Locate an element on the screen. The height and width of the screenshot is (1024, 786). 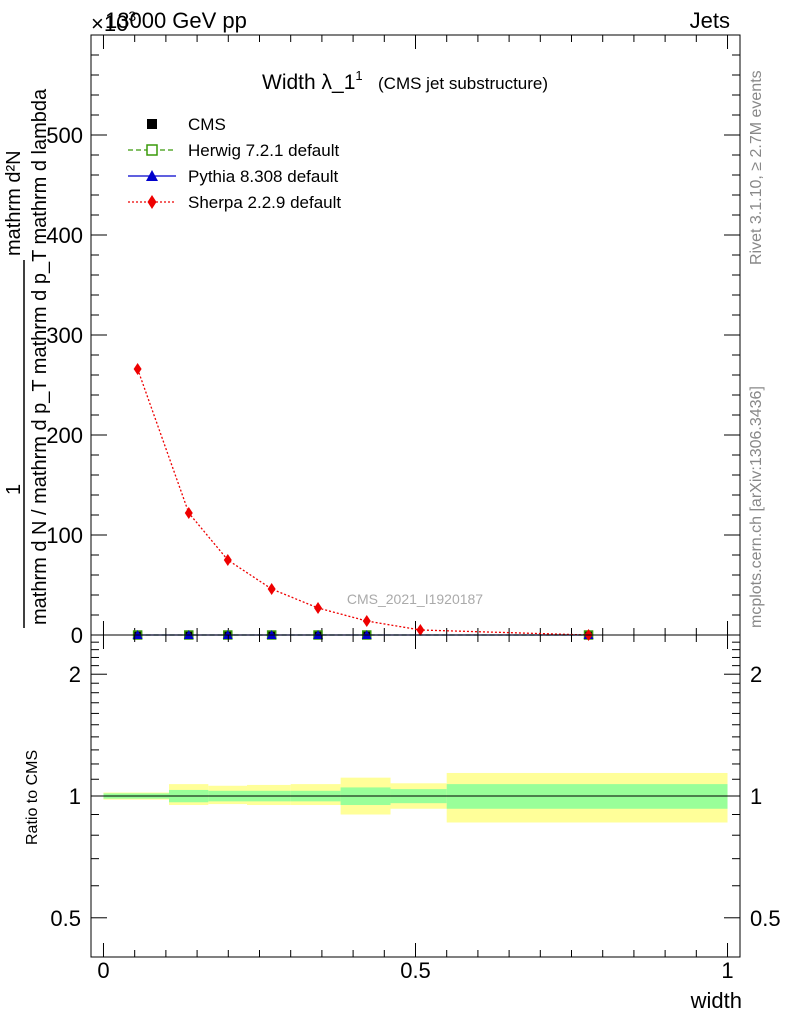
chart-subtitle: (CMS jet substructure) is located at coordinates (463, 83).